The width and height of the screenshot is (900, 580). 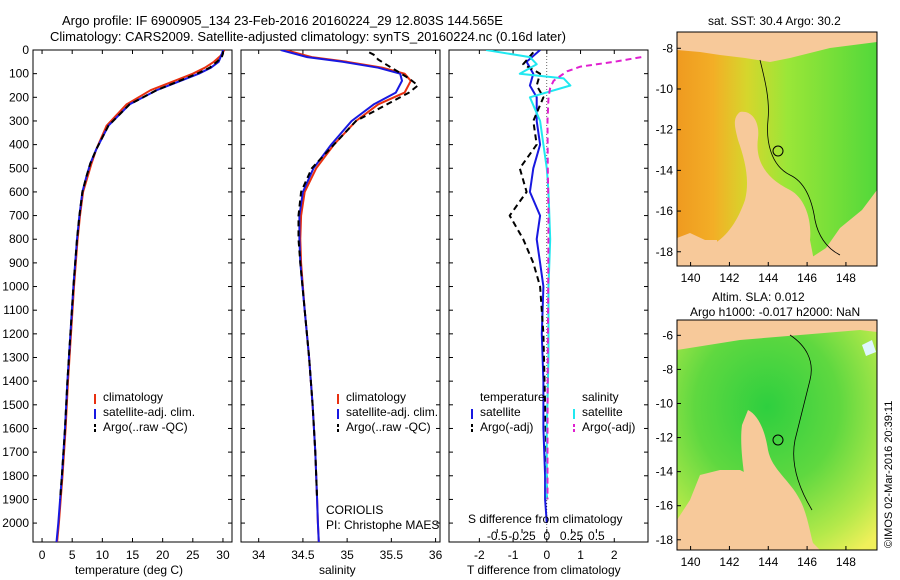 I want to click on sst-map-contour, so click(x=800, y=157).